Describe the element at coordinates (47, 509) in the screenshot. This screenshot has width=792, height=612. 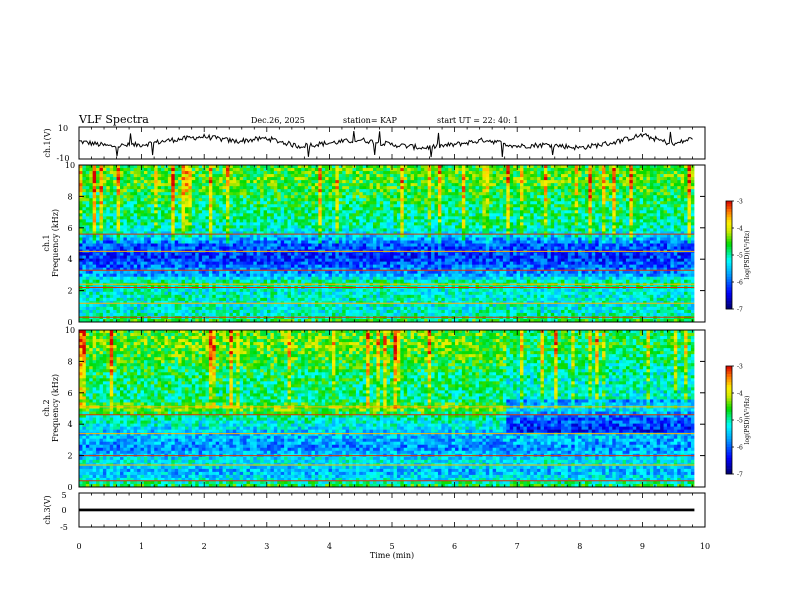
I see `ch3-ylabel: ch.3(V)` at that location.